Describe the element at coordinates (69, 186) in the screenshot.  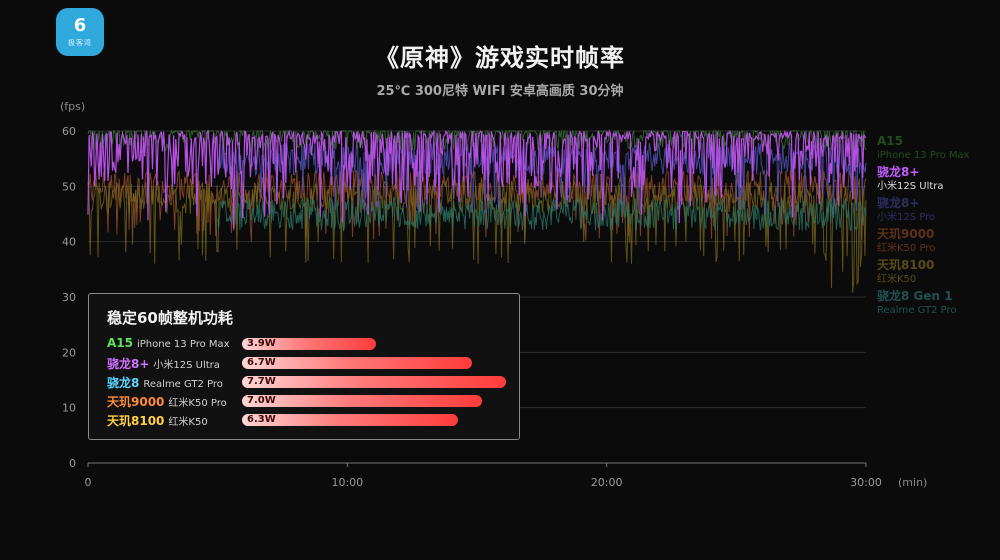
I see `y-tick-label: 50` at that location.